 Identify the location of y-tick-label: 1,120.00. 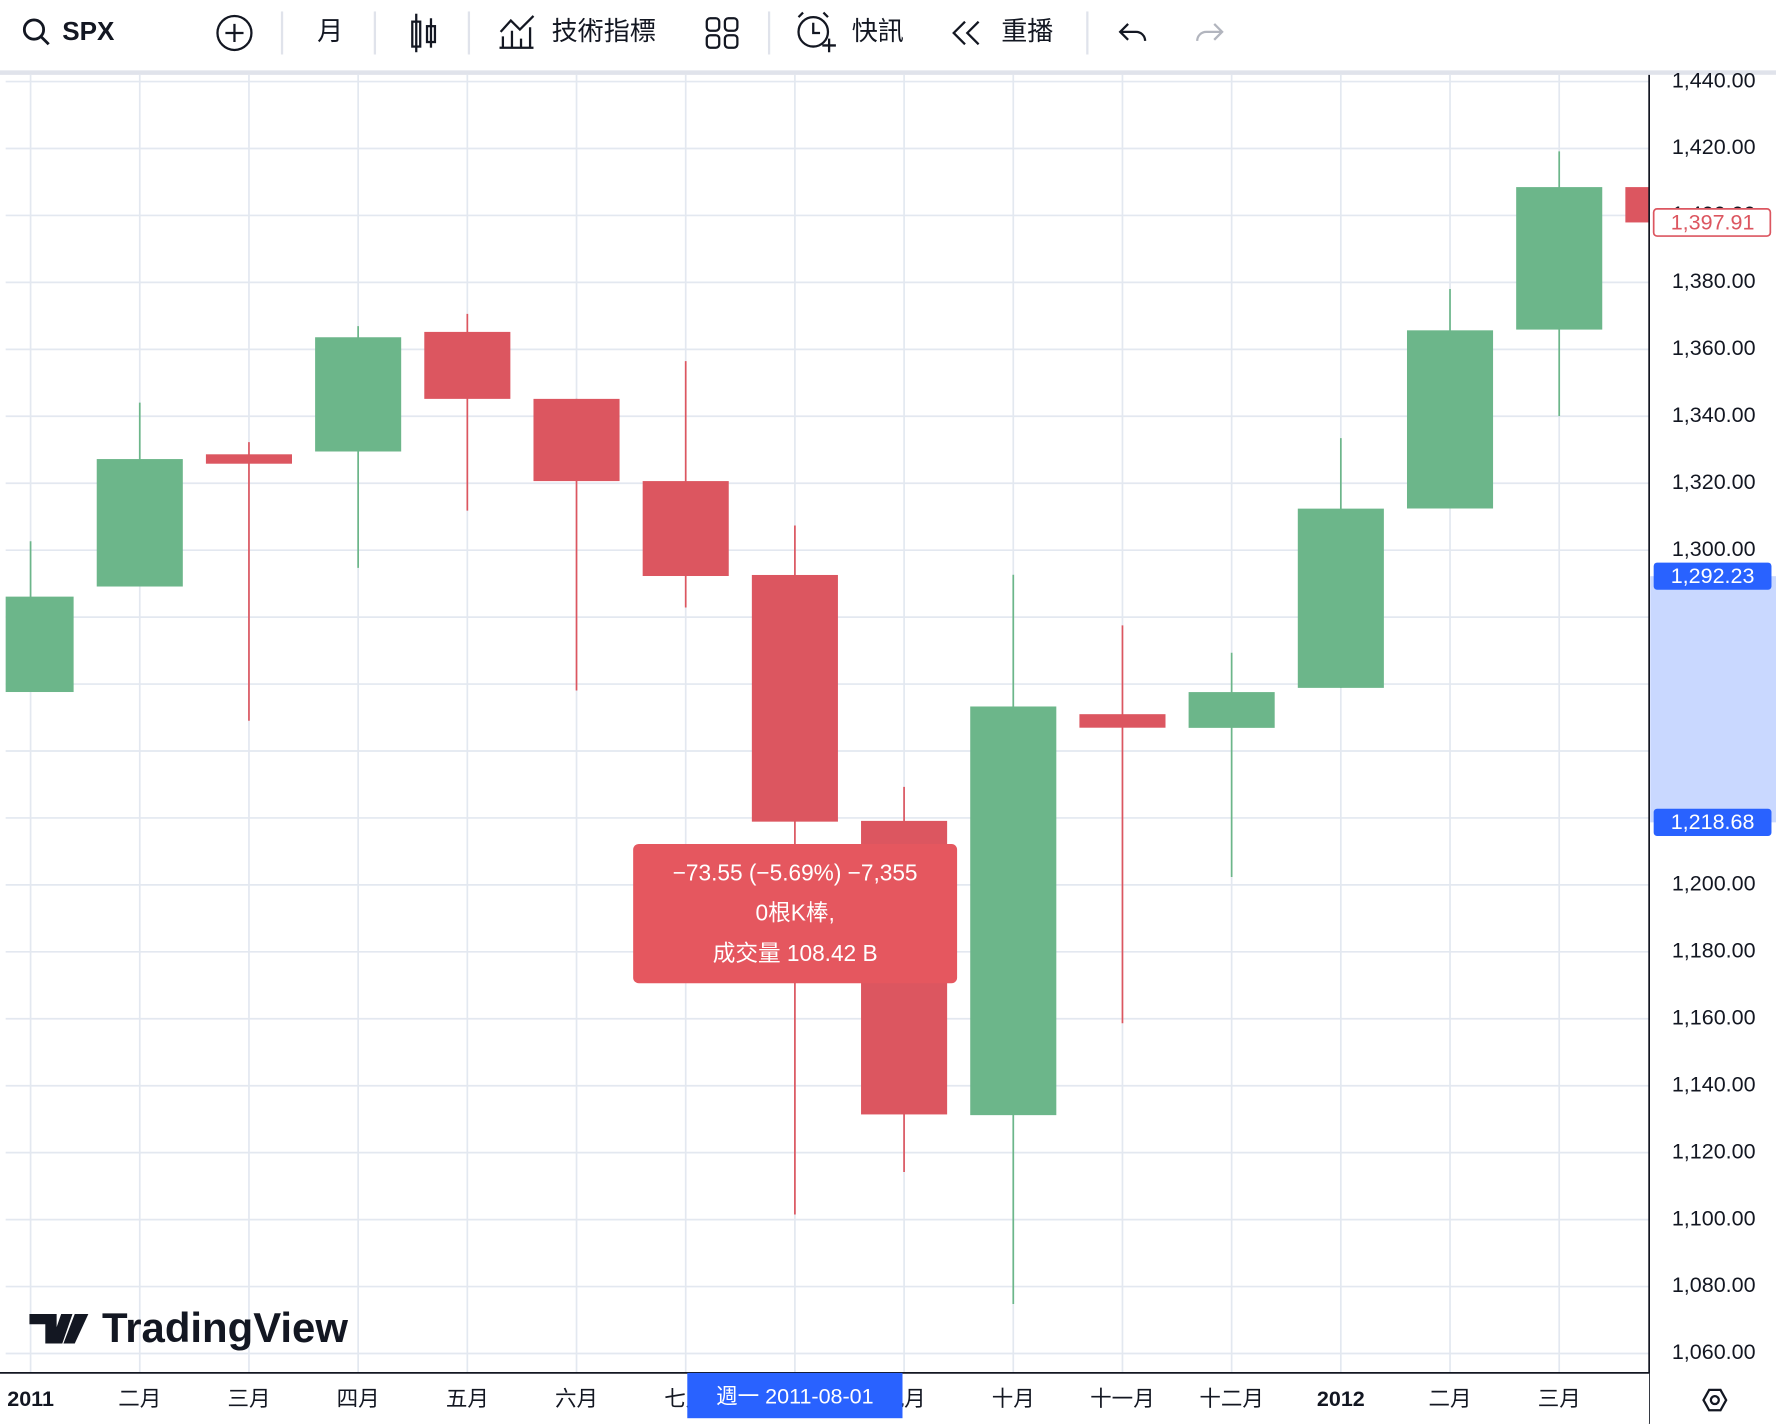
(1714, 1151).